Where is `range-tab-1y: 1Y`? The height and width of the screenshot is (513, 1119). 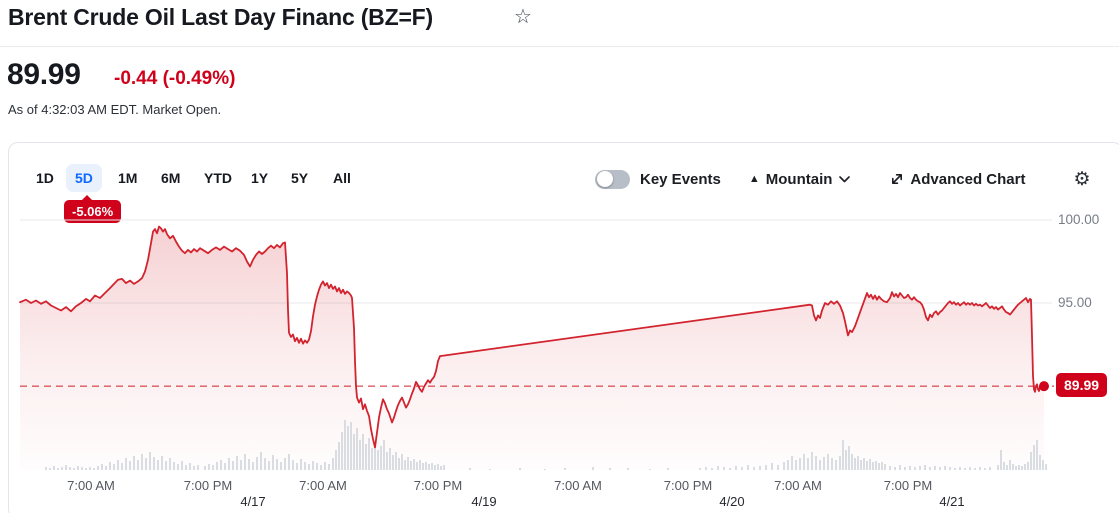 range-tab-1y: 1Y is located at coordinates (260, 178).